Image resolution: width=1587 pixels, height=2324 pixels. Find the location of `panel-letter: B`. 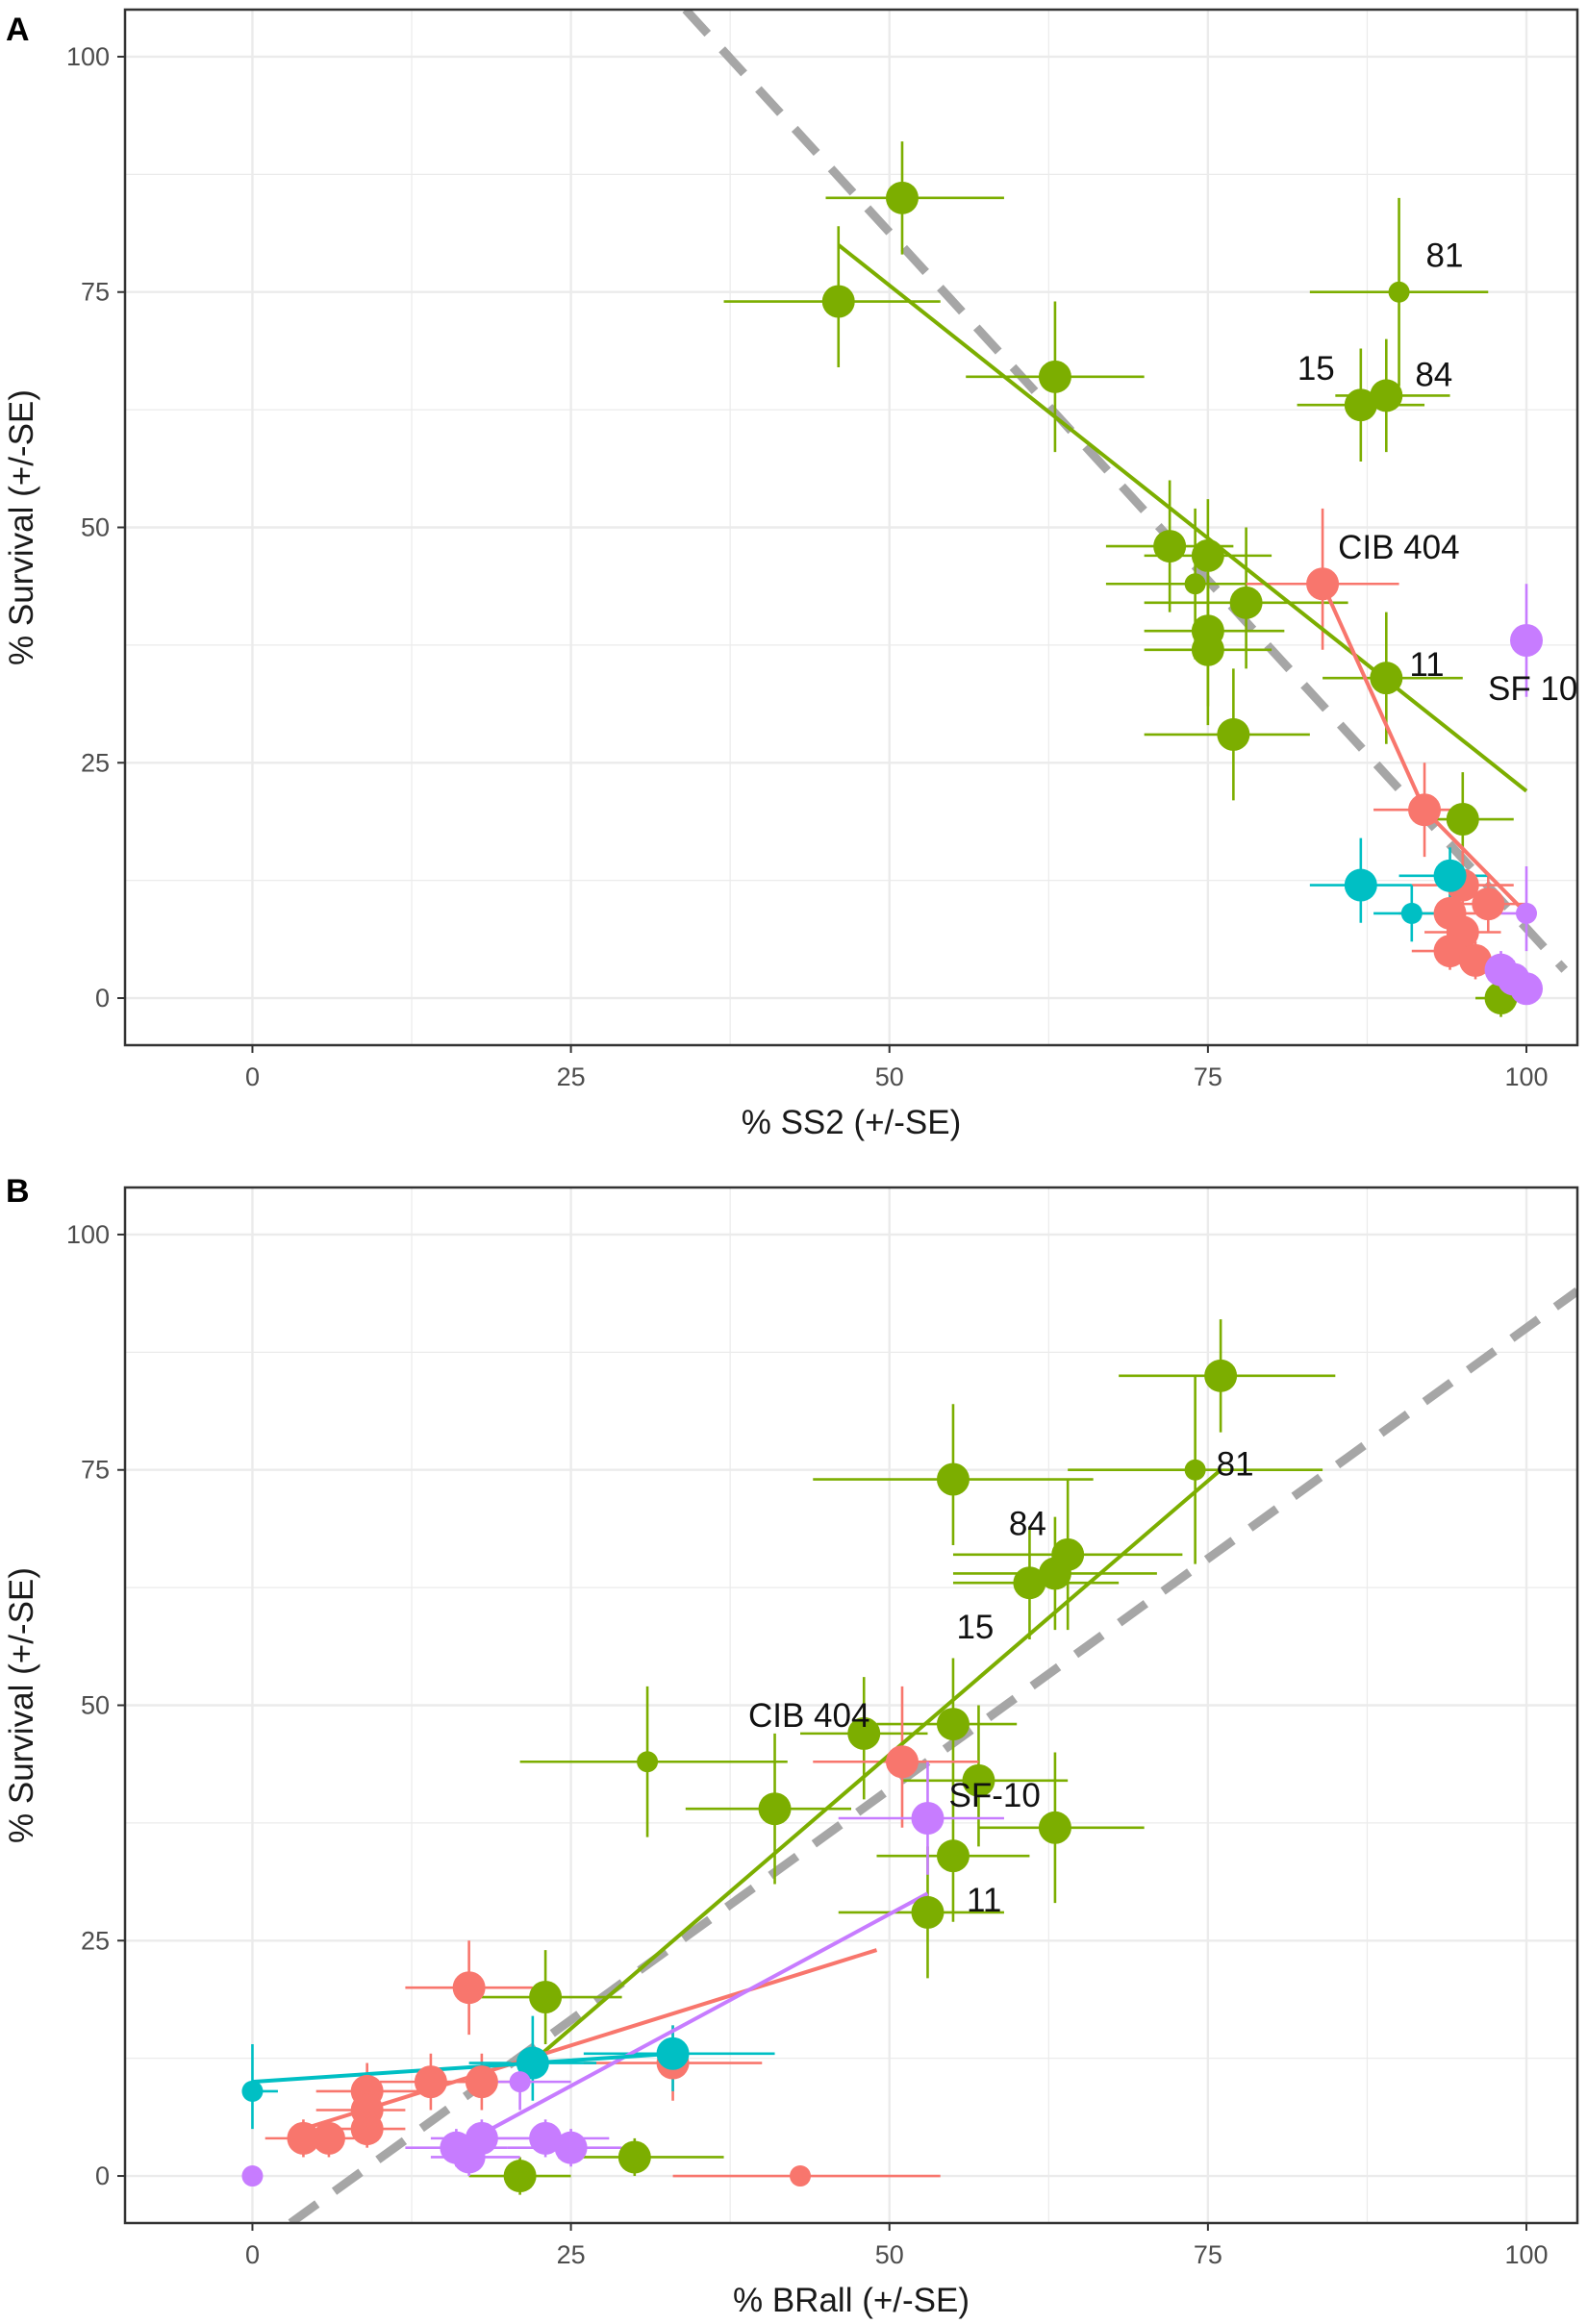

panel-letter: B is located at coordinates (18, 1191).